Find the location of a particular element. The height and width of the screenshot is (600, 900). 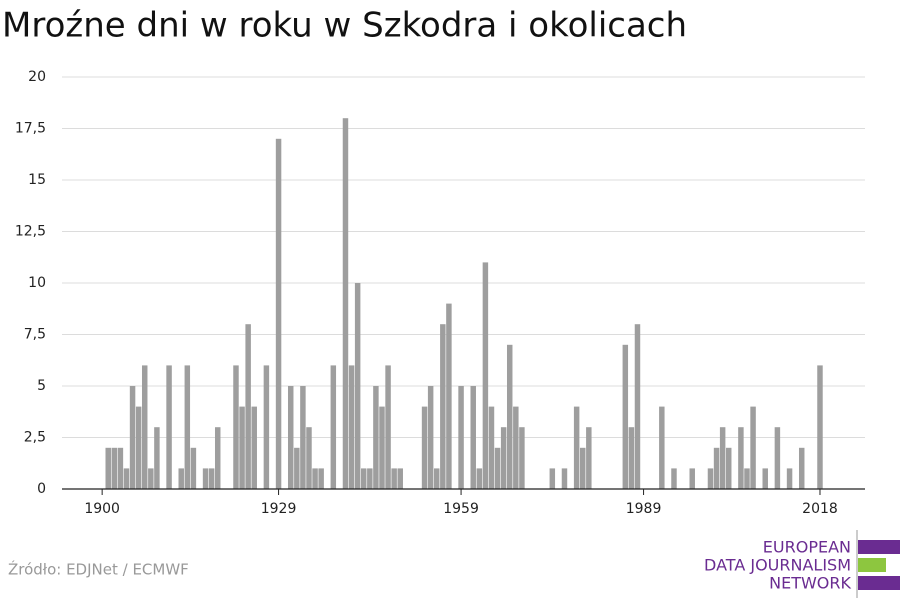

x-tick-label: 1929 is located at coordinates (279, 509).